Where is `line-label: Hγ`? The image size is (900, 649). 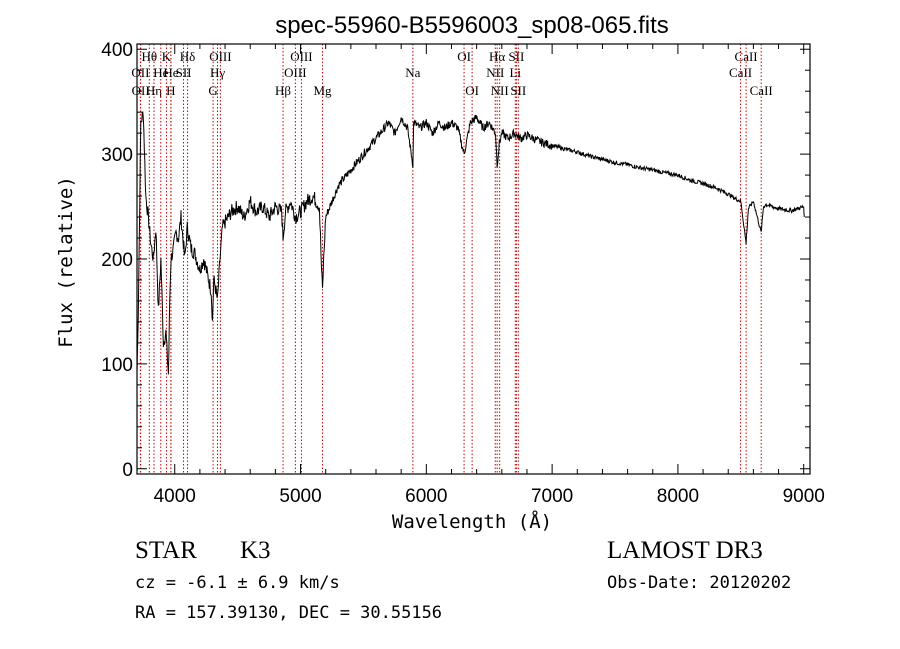
line-label: Hγ is located at coordinates (217, 72).